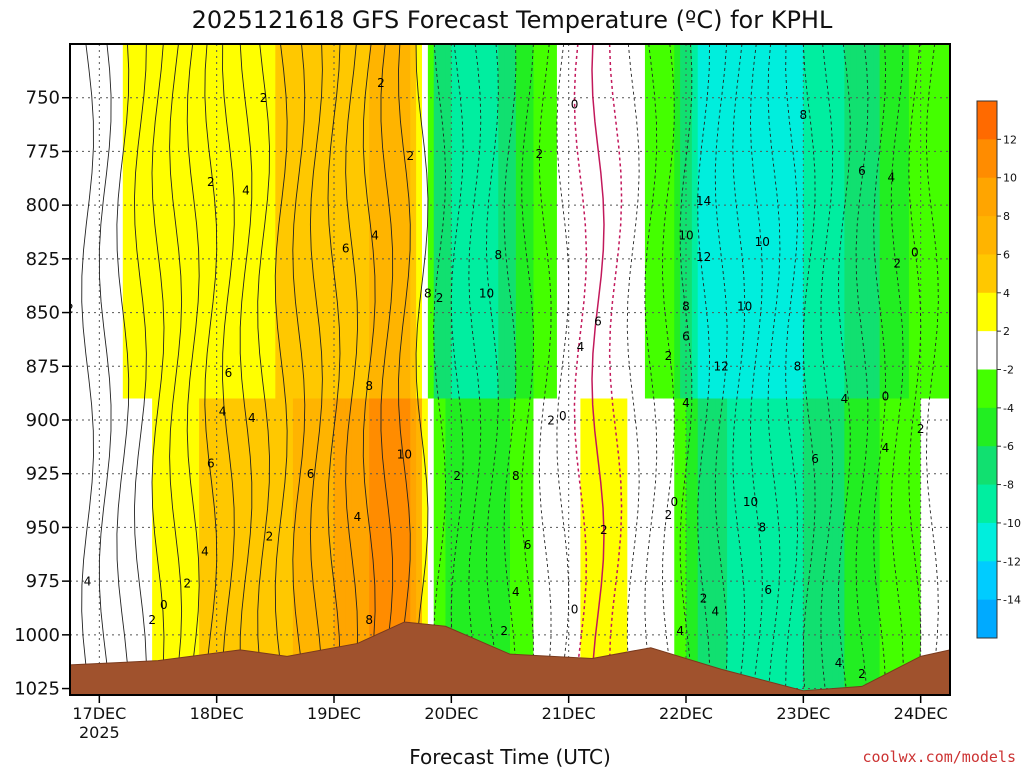  Describe the element at coordinates (1006, 331) in the screenshot. I see `colorbar-tick-label: 2` at that location.